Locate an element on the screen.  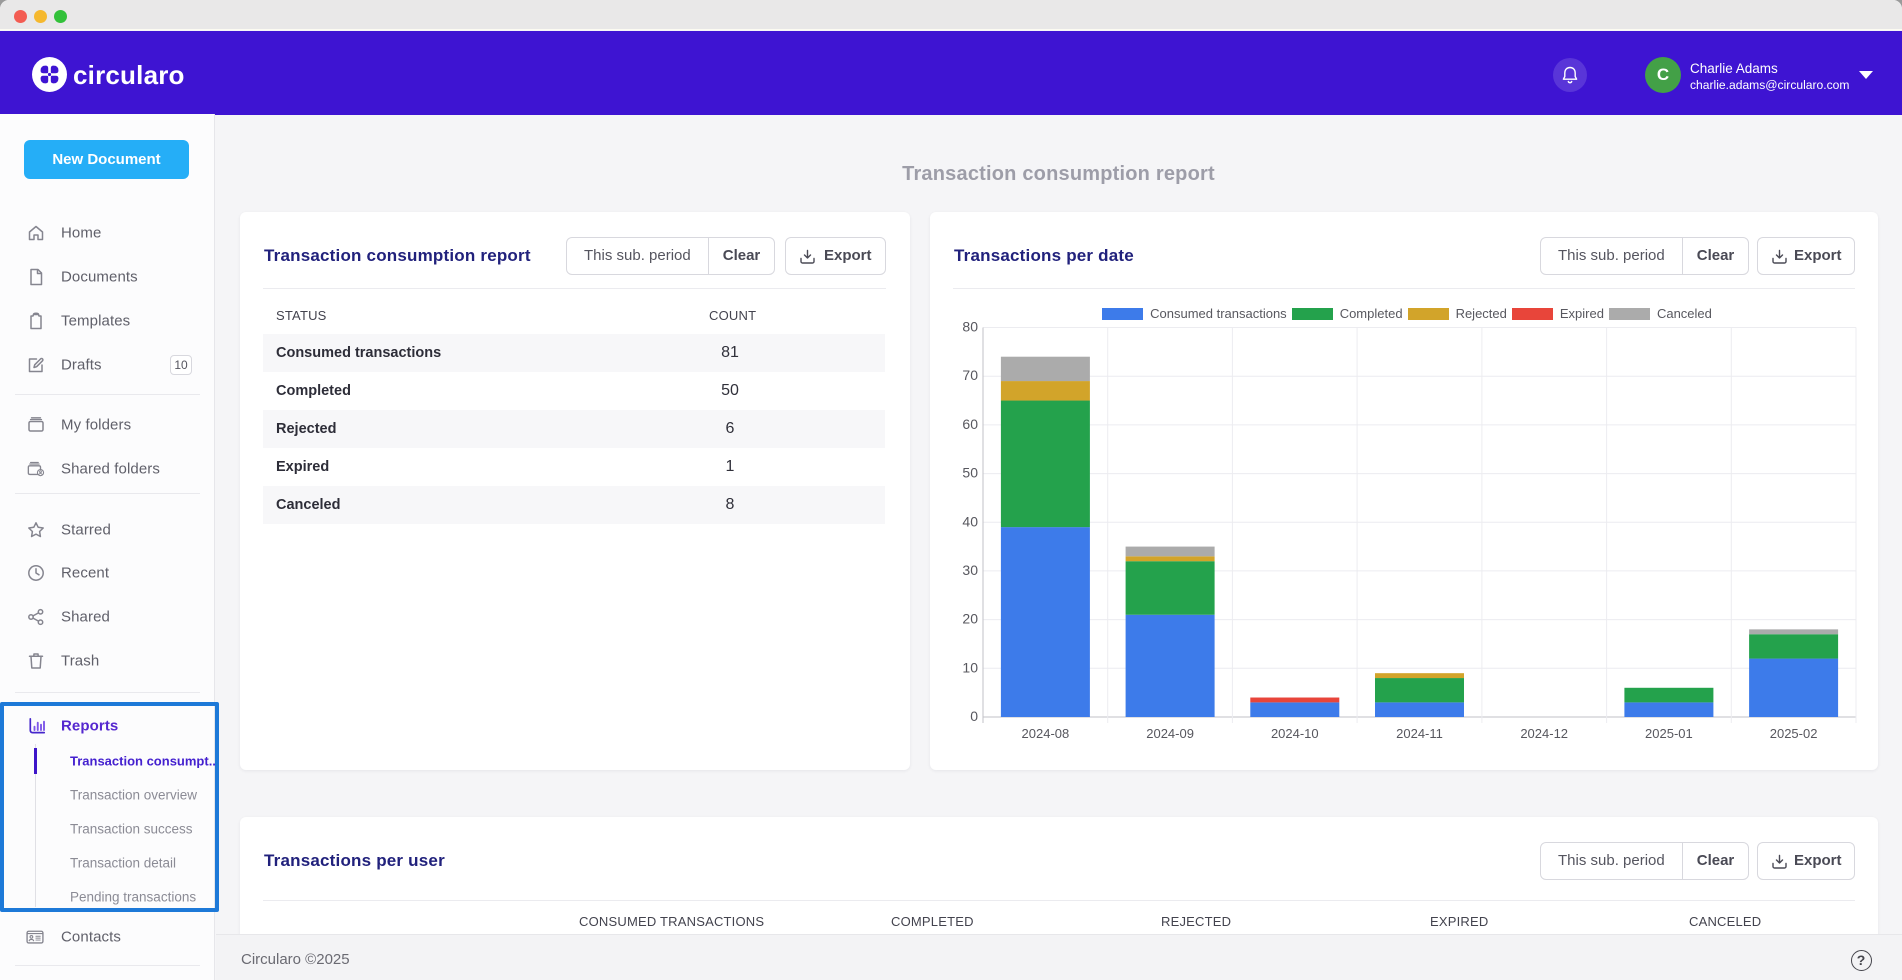
svg-text: 30 is located at coordinates (970, 570).